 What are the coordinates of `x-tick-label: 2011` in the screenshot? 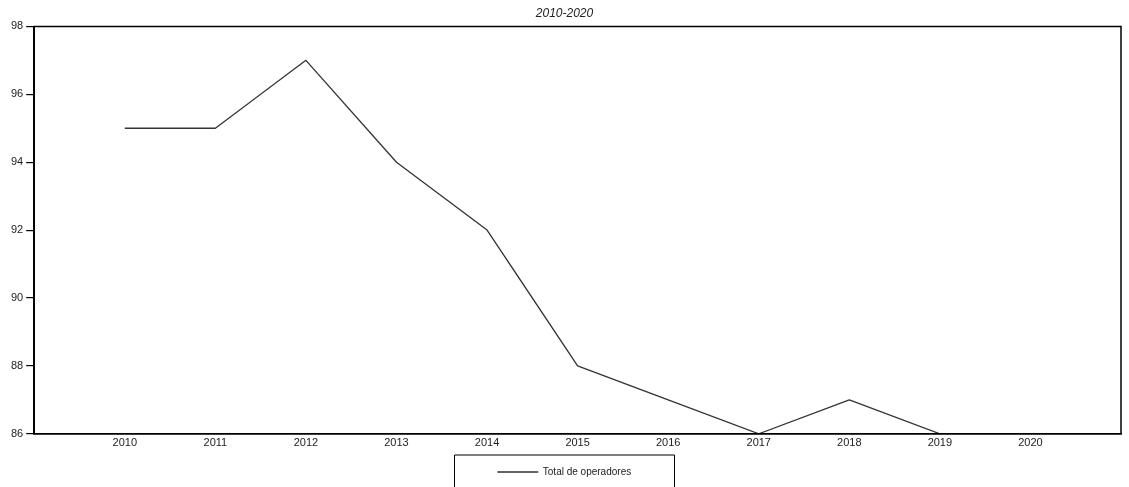 It's located at (215, 442).